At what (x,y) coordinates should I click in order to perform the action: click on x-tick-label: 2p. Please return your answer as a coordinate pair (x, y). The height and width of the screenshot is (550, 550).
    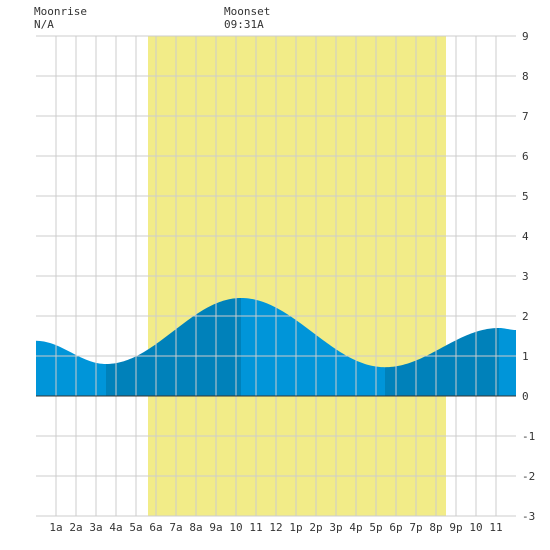
    Looking at the image, I should click on (315, 527).